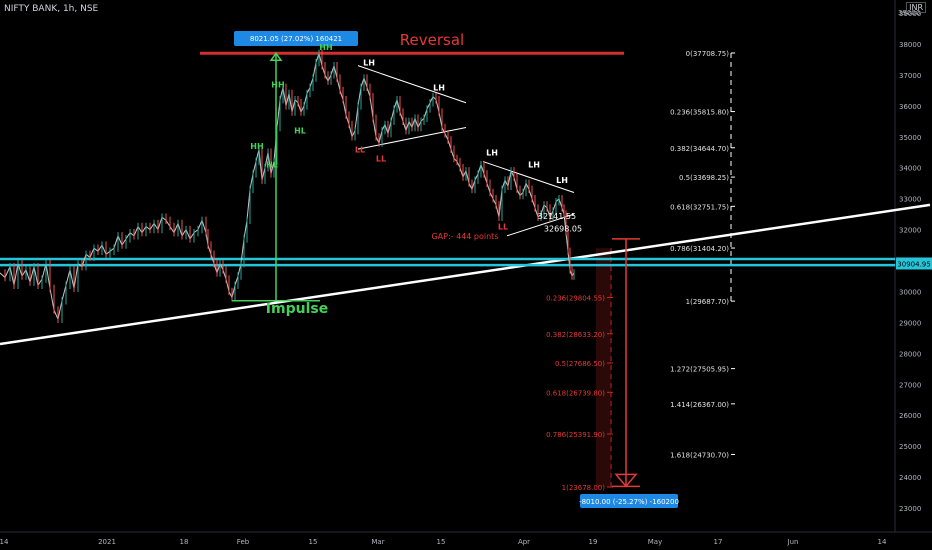 The width and height of the screenshot is (932, 550). I want to click on fib-projection-label: 0.618(26739.80), so click(575, 393).